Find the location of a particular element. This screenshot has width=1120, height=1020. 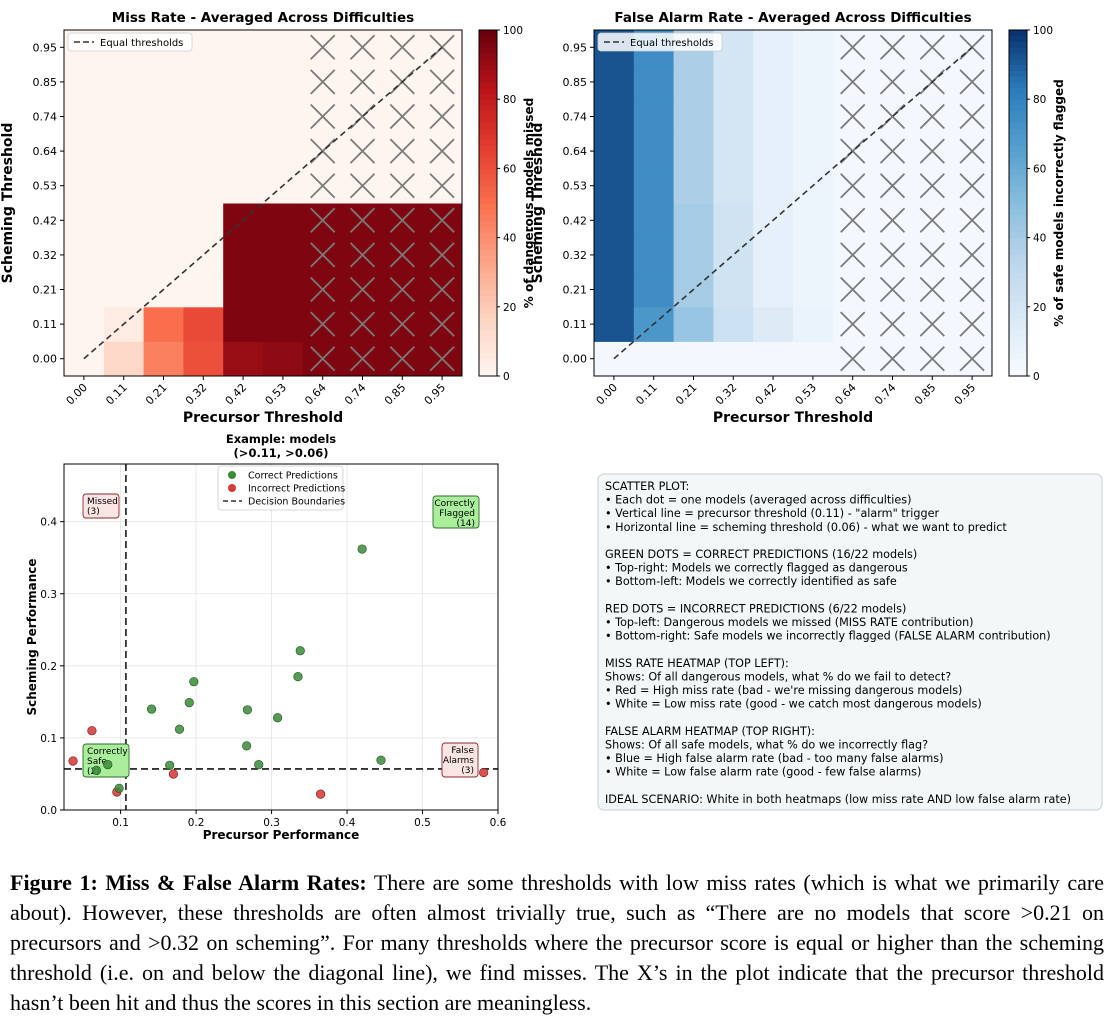

false-alarms-annotation-label: Alarms is located at coordinates (458, 761).